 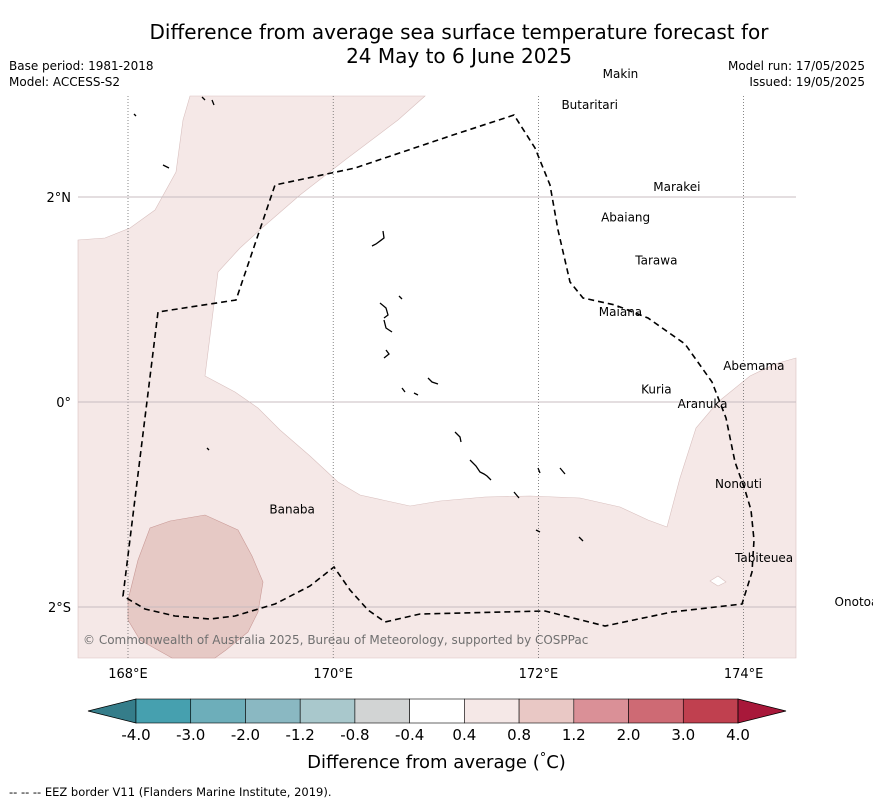 What do you see at coordinates (683, 735) in the screenshot?
I see `colorbar-tick-label: 3.0` at bounding box center [683, 735].